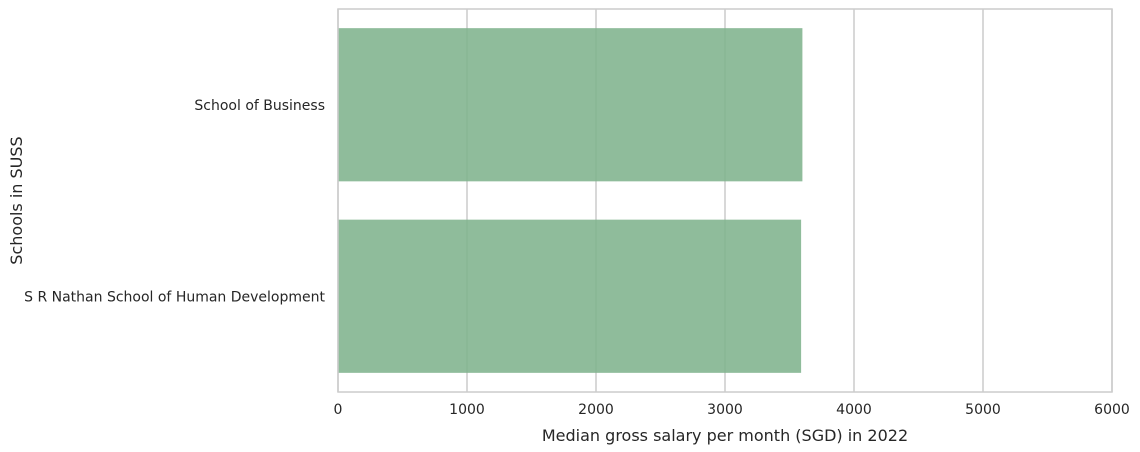 The height and width of the screenshot is (452, 1140). Describe the element at coordinates (259, 106) in the screenshot. I see `y-tick-label: School of Business` at that location.